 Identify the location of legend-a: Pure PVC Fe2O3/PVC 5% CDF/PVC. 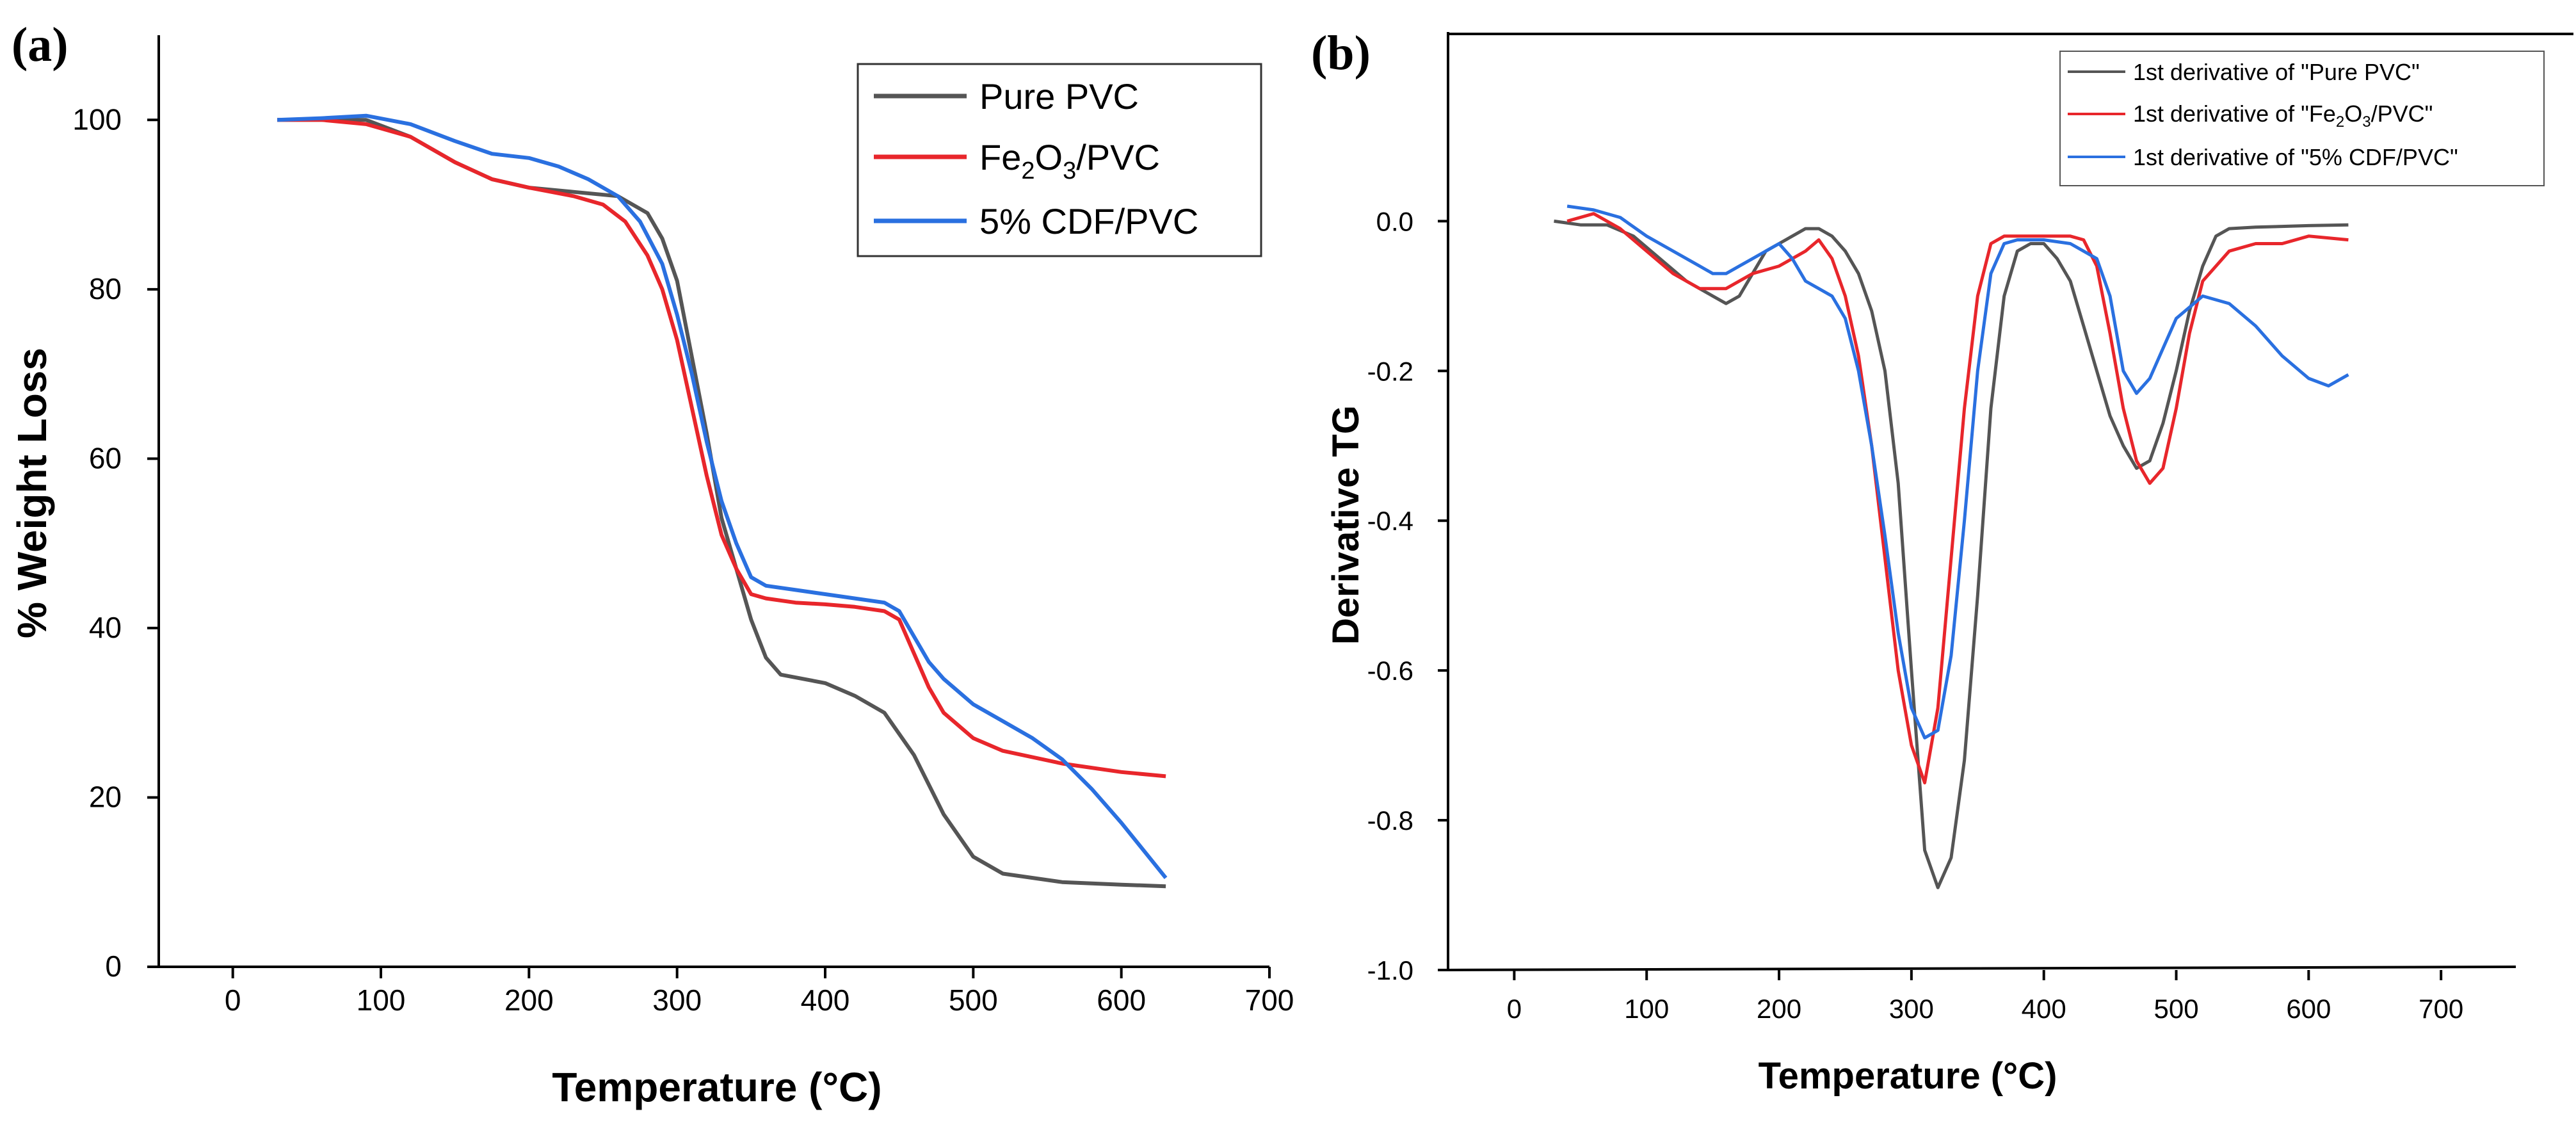
(1059, 160).